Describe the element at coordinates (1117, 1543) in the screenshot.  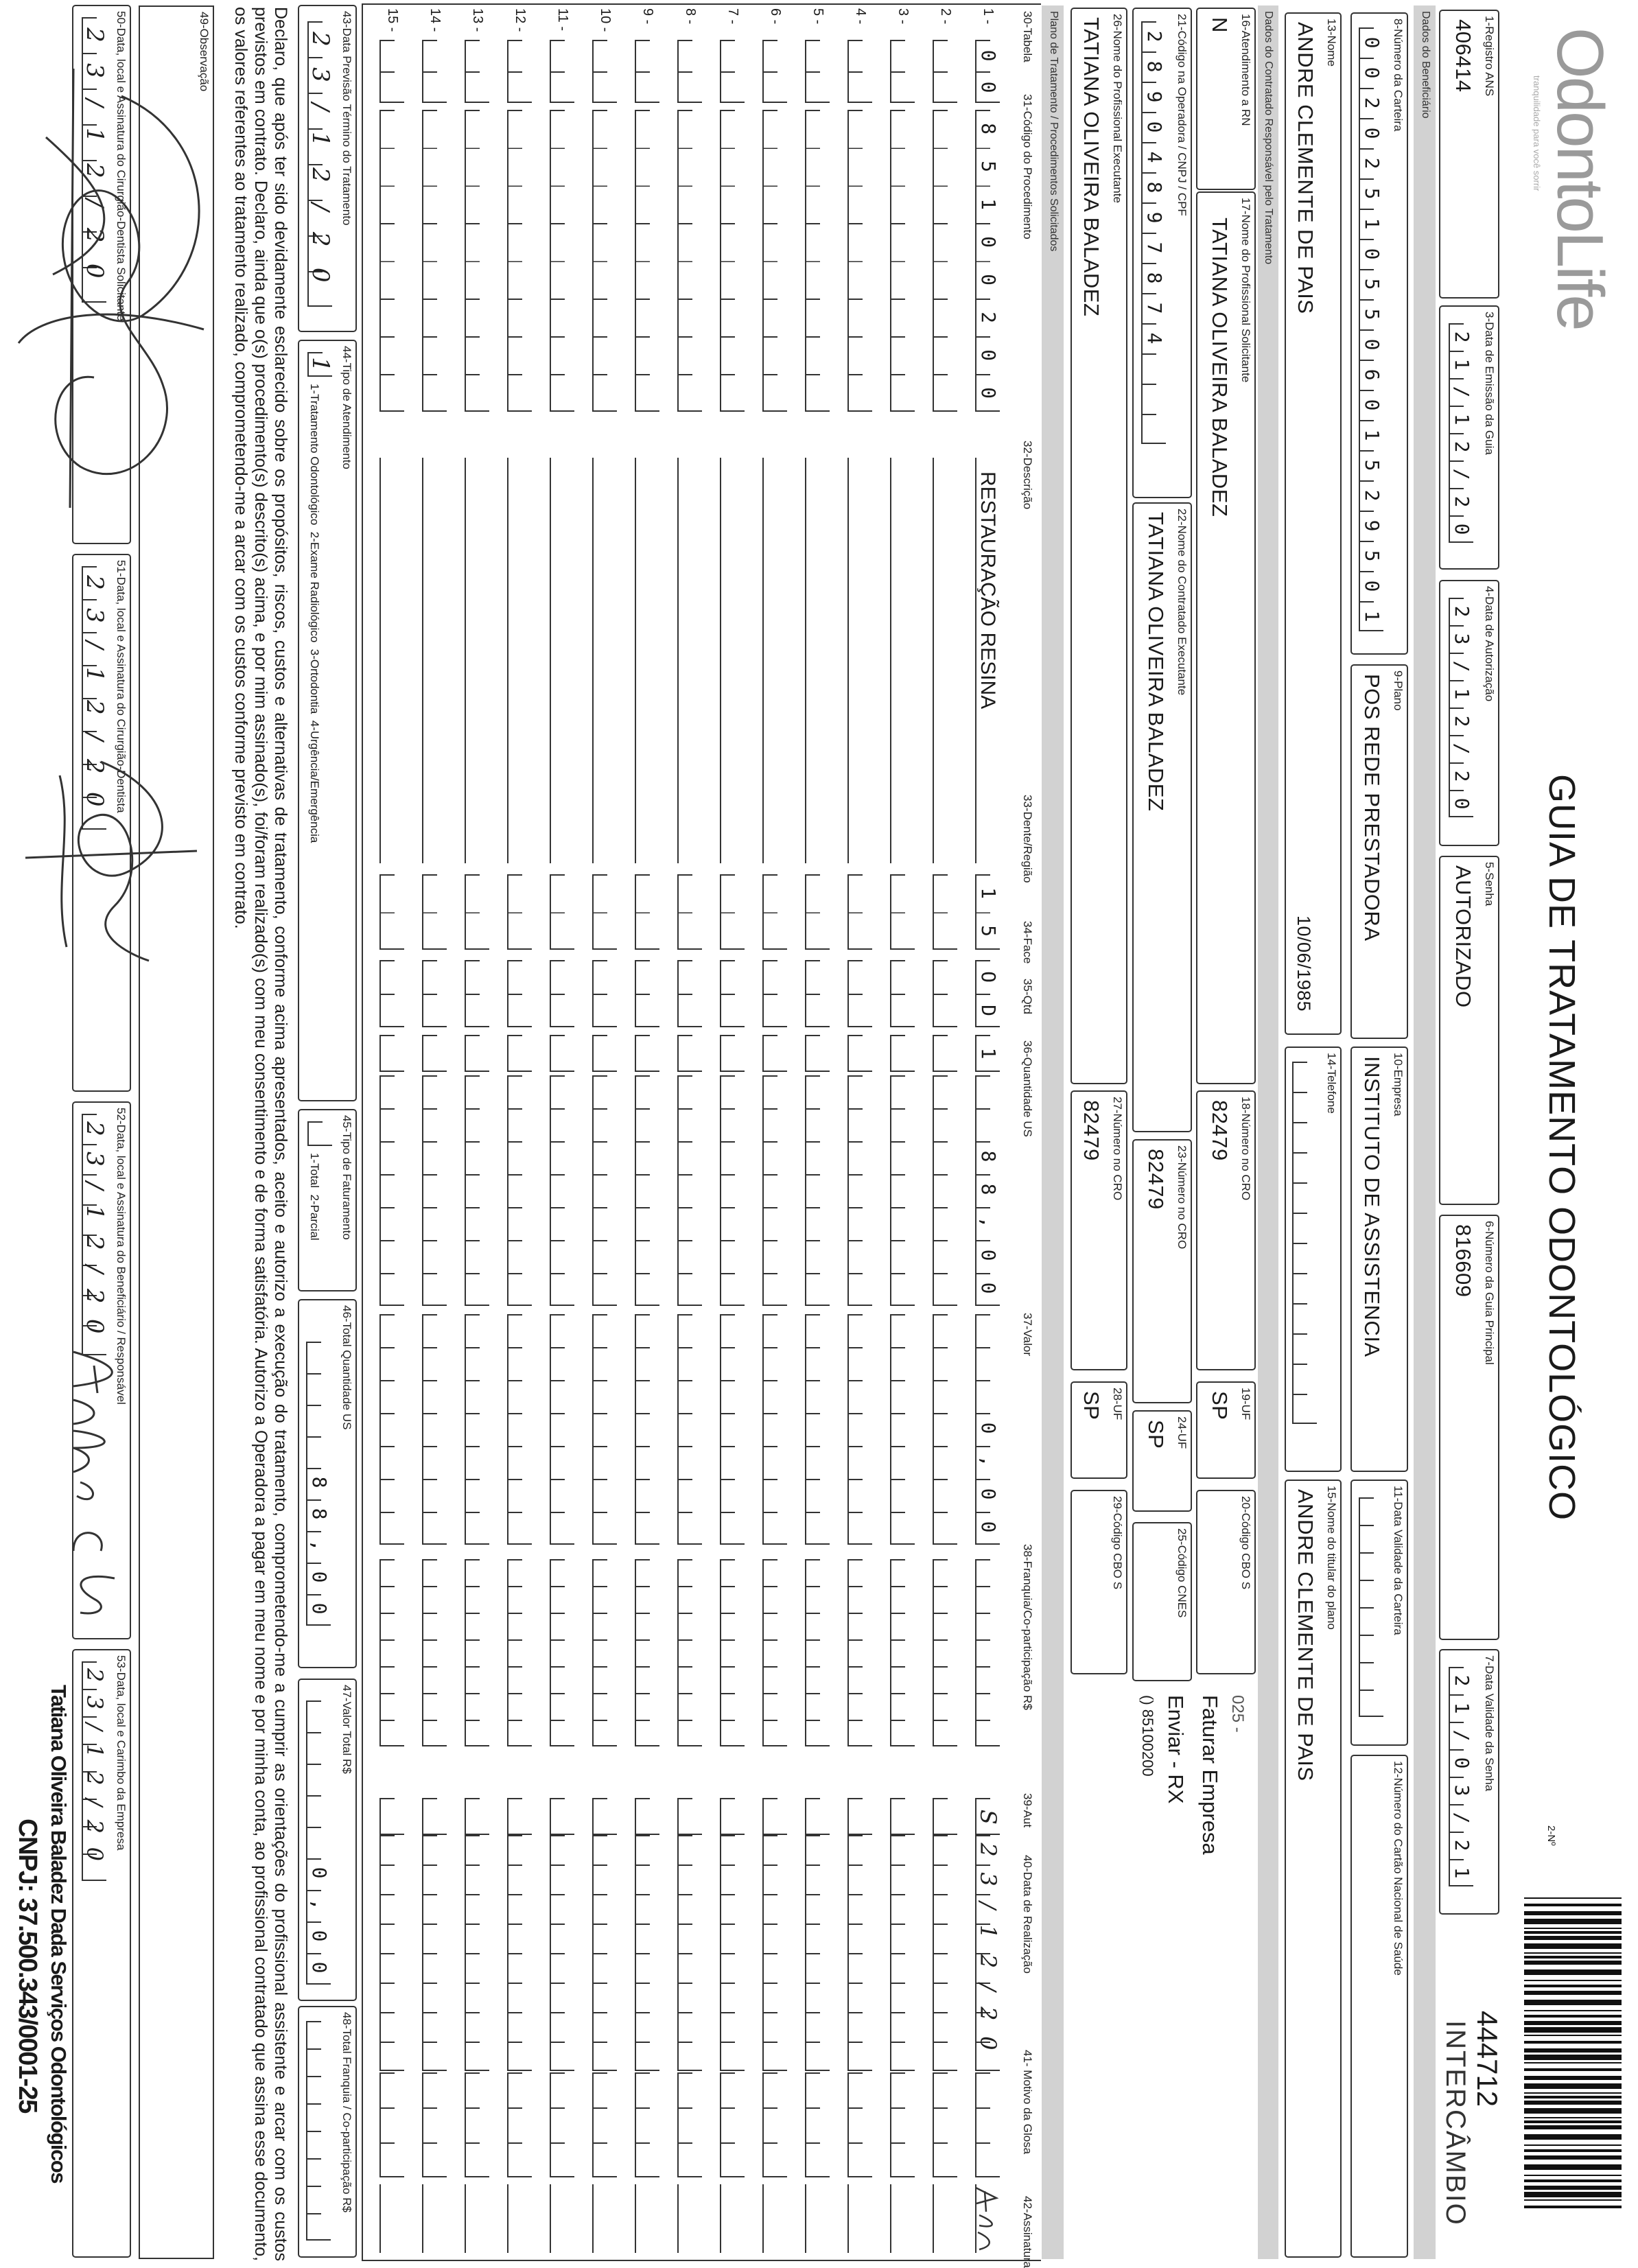
I see `field-label: 29-Código CBO S` at that location.